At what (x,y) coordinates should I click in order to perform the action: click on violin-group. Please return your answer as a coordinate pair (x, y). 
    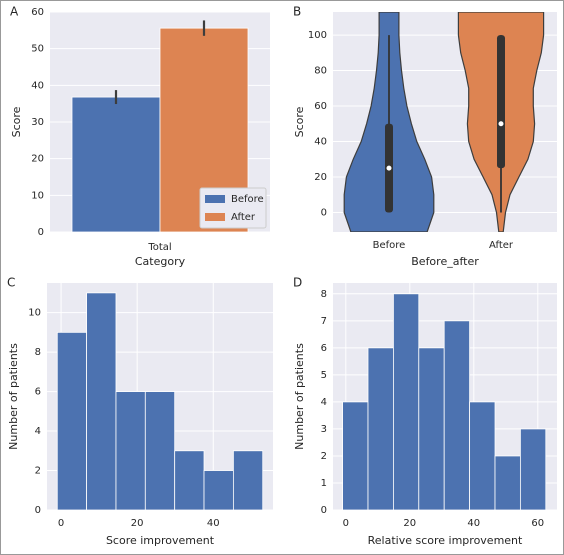
    Looking at the image, I should click on (444, 122).